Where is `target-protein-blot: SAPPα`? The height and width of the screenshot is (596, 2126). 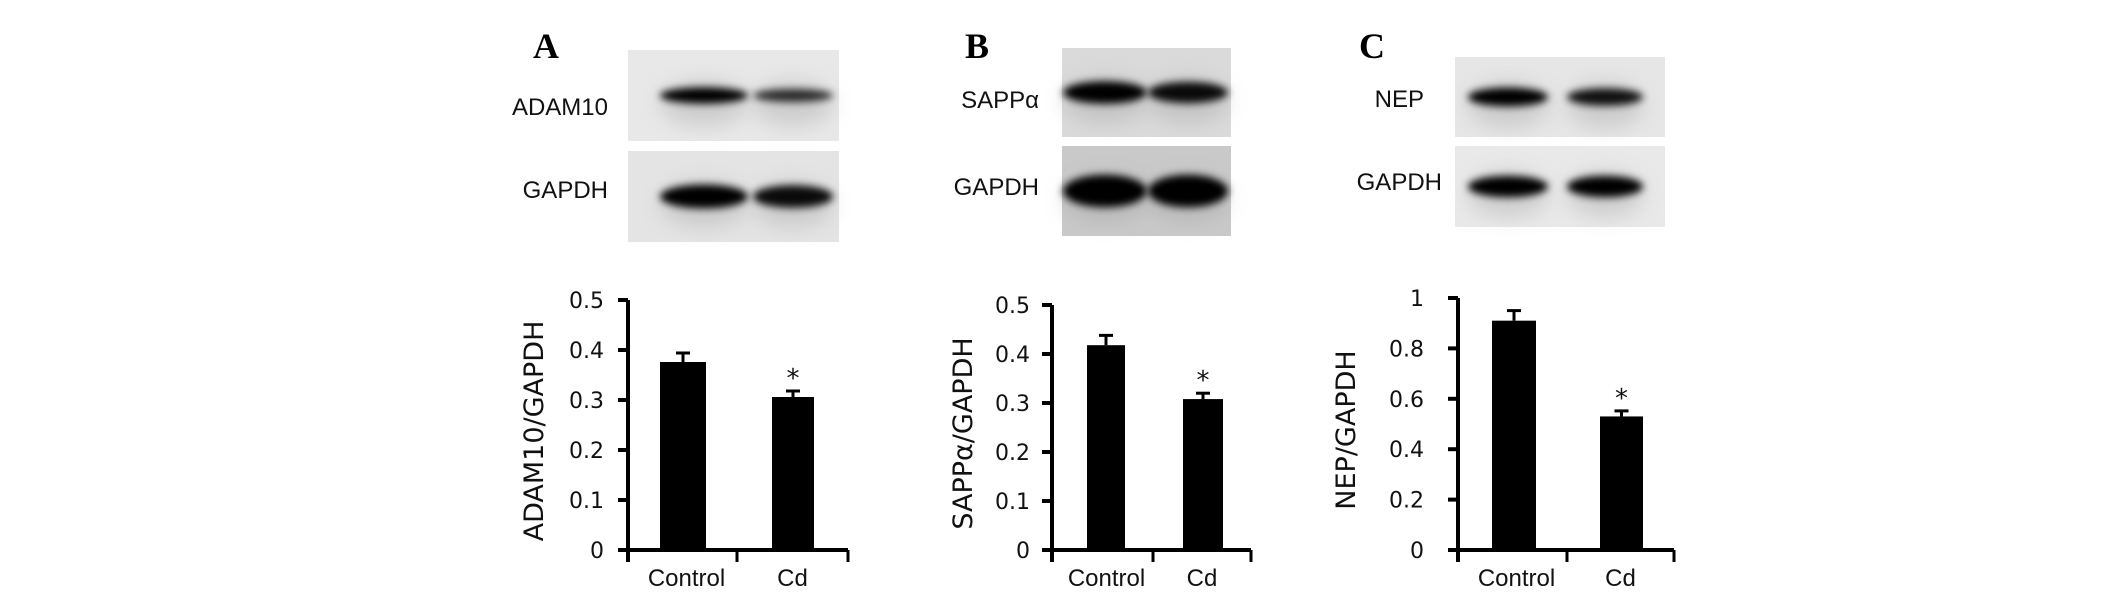 target-protein-blot: SAPPα is located at coordinates (1096, 92).